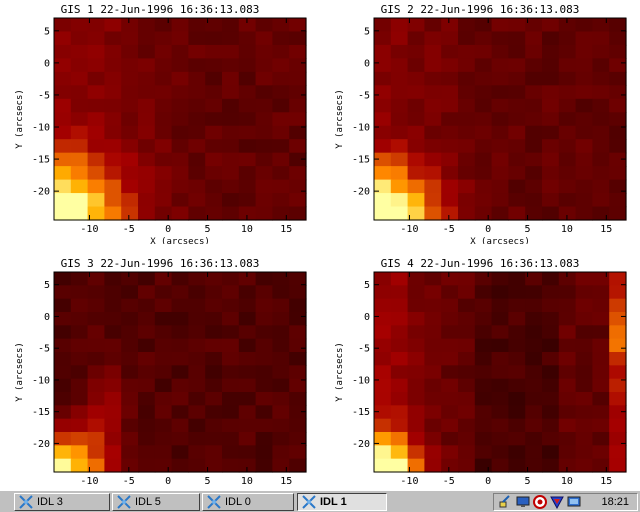  What do you see at coordinates (62, 502) in the screenshot?
I see `task-idl-3: IDL 3` at bounding box center [62, 502].